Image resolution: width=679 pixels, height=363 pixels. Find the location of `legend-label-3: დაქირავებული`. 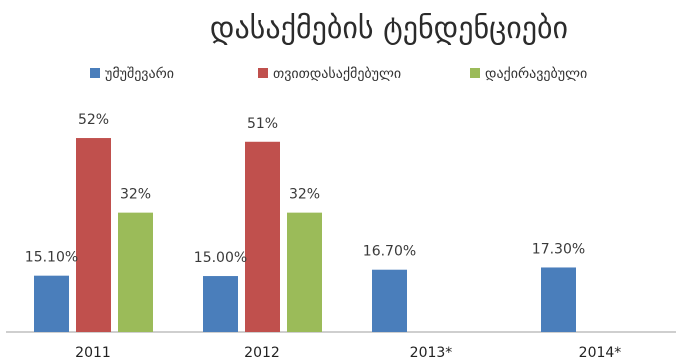

legend-label-3: დაქირავებული is located at coordinates (536, 73).